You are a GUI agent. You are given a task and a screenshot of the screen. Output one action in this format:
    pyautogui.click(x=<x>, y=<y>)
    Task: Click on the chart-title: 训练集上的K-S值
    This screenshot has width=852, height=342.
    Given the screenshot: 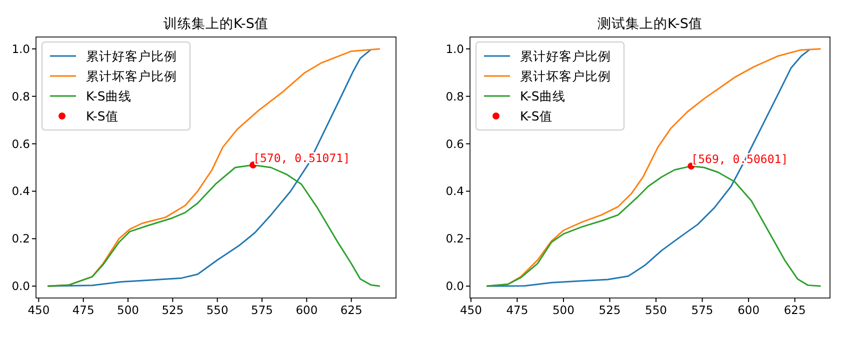 What is the action you would take?
    pyautogui.click(x=216, y=24)
    